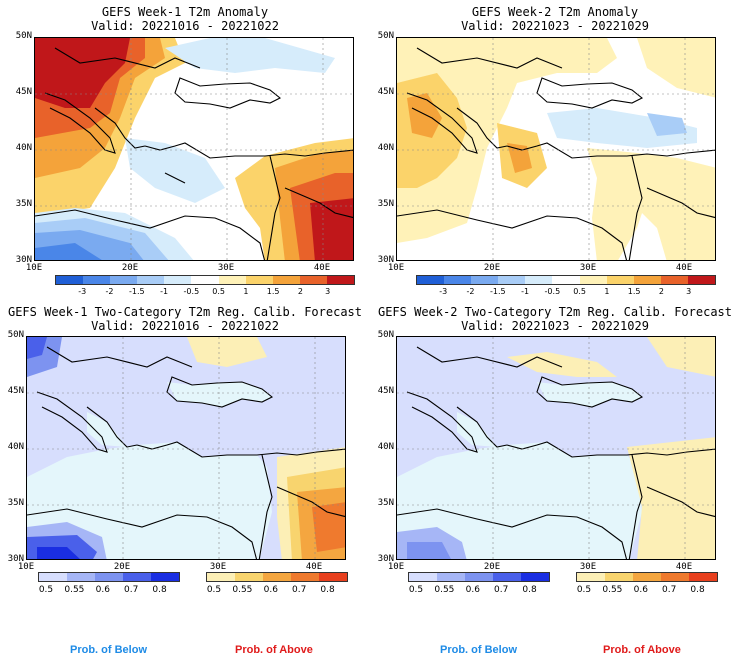 Image resolution: width=740 pixels, height=662 pixels. I want to click on below-scale-label: 0.55, so click(444, 590).